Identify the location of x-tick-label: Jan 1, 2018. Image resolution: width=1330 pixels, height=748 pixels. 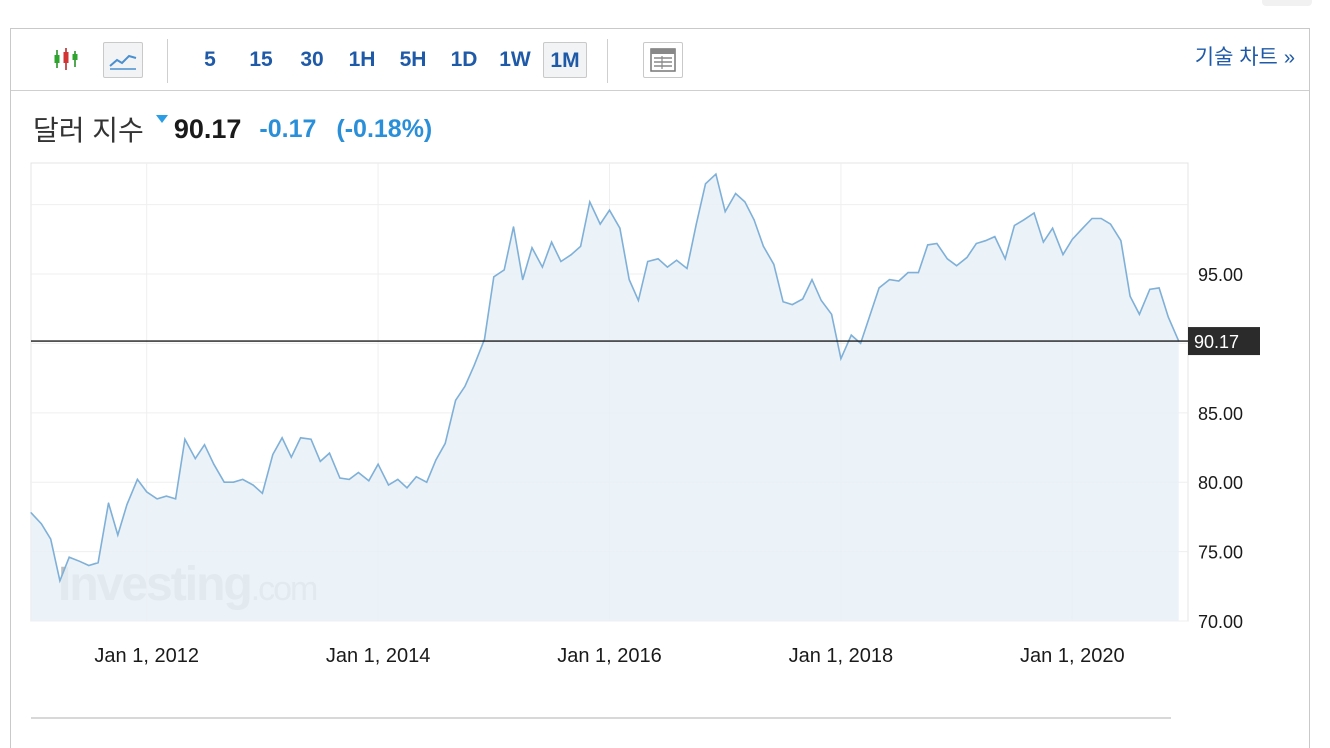
(841, 656).